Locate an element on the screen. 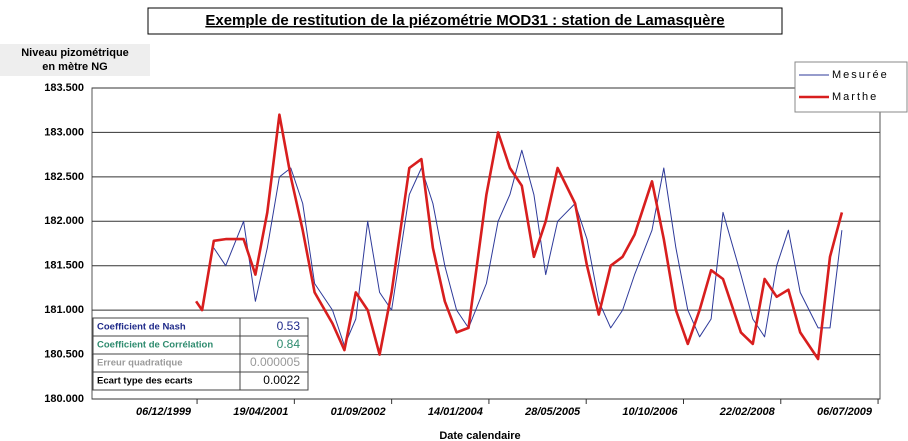 Image resolution: width=908 pixels, height=441 pixels. table-label: Coefficient de Nash is located at coordinates (141, 327).